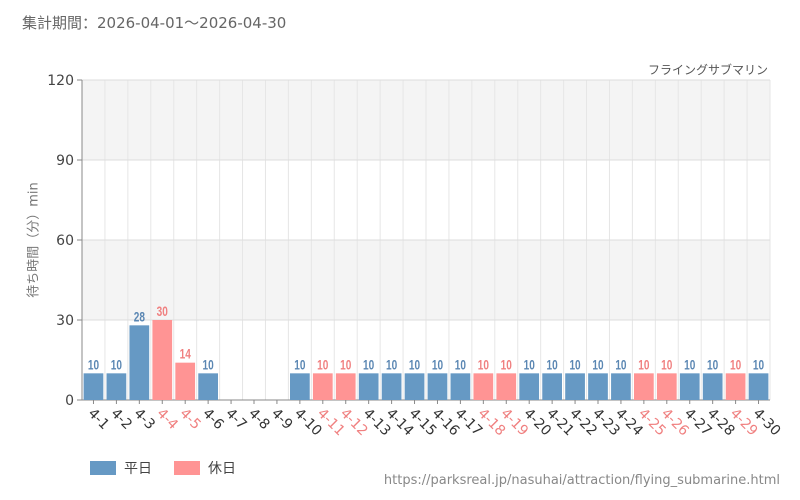 The width and height of the screenshot is (800, 500). Describe the element at coordinates (707, 70) in the screenshot. I see `attraction-name: フライングサブマリン` at that location.